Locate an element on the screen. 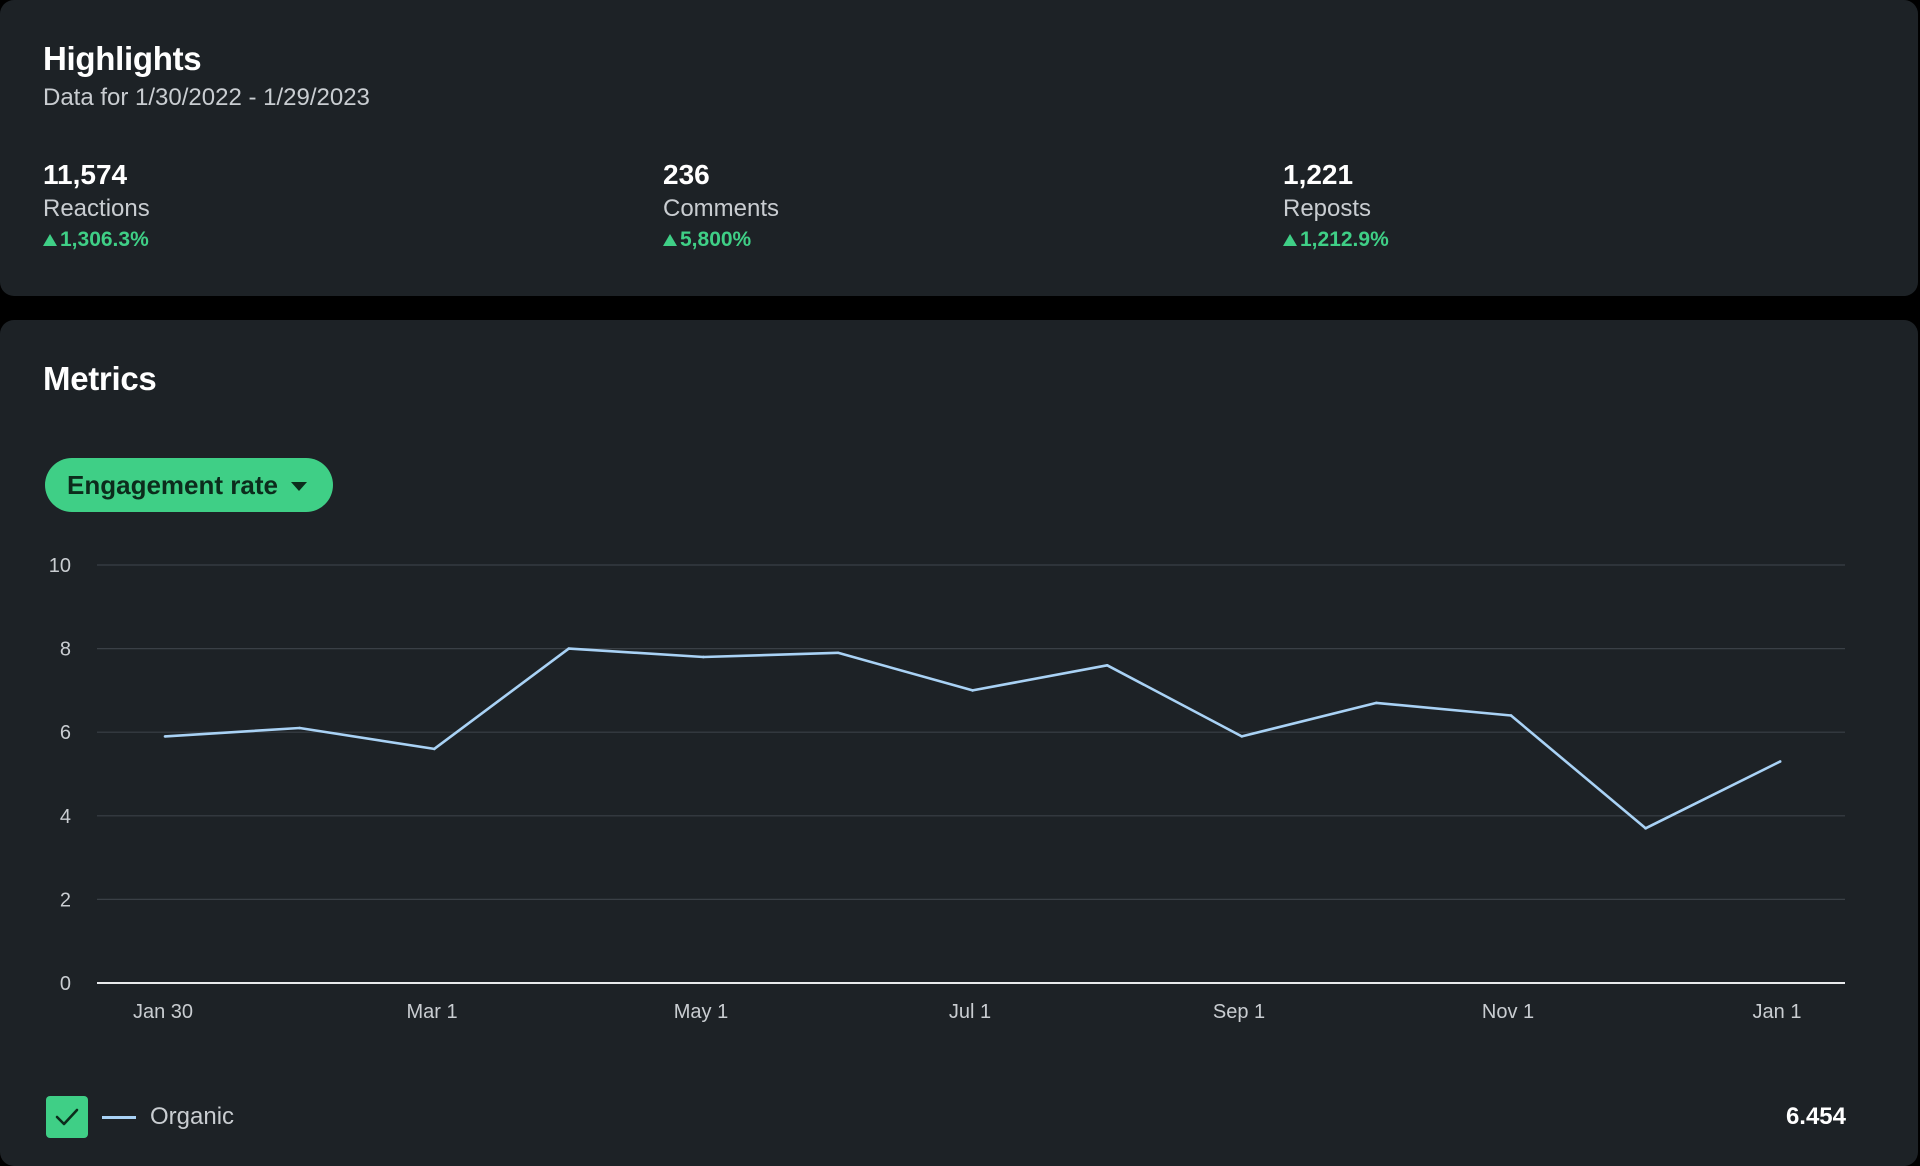 This screenshot has width=1920, height=1166. legend-checkbox is located at coordinates (67, 1117).